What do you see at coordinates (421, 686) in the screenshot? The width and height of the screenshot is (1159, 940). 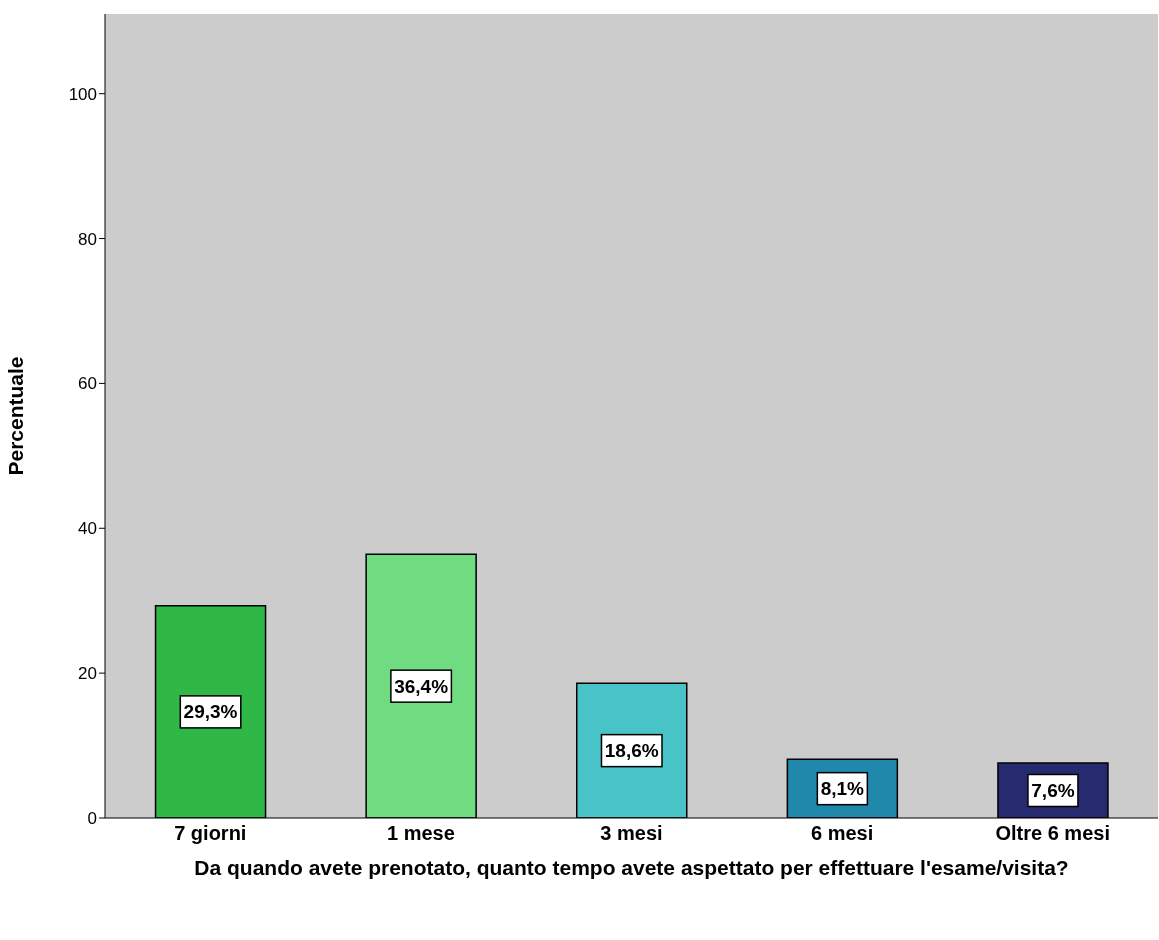 I see `data-label: 36,4%` at bounding box center [421, 686].